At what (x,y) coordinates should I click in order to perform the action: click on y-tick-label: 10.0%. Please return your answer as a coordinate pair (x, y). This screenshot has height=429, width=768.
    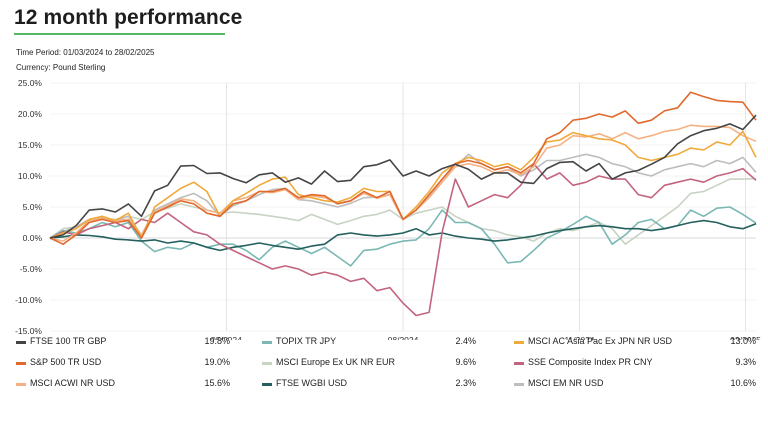
    Looking at the image, I should click on (30, 176).